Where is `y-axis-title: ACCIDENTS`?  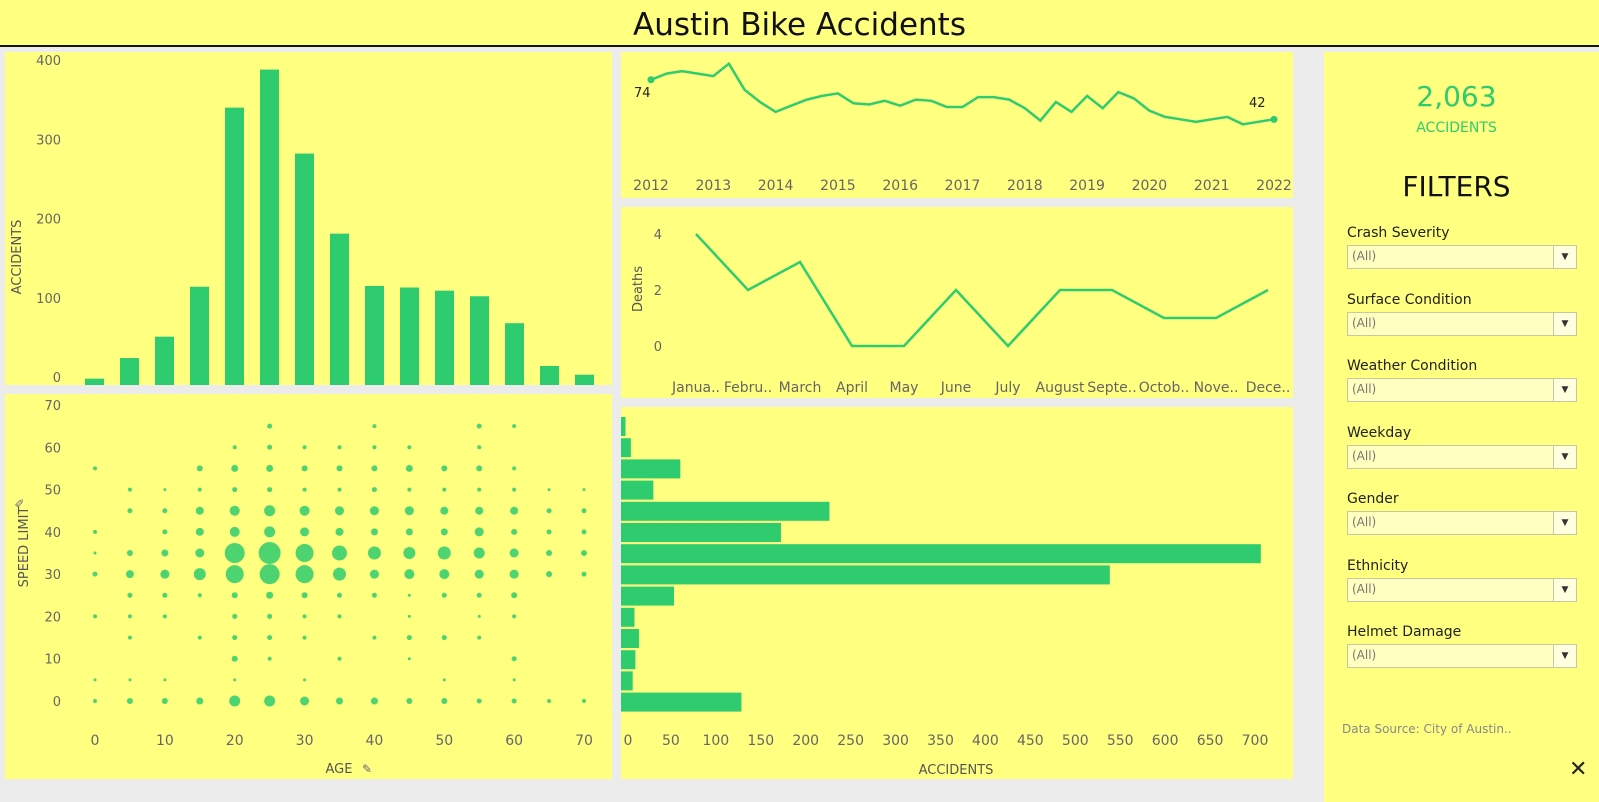
y-axis-title: ACCIDENTS is located at coordinates (17, 257).